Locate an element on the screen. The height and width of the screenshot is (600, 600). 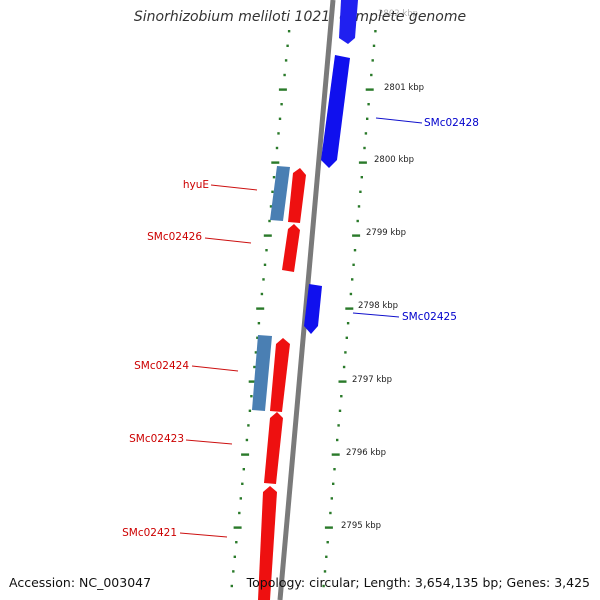
label-hyue: hyuE is located at coordinates (196, 185).